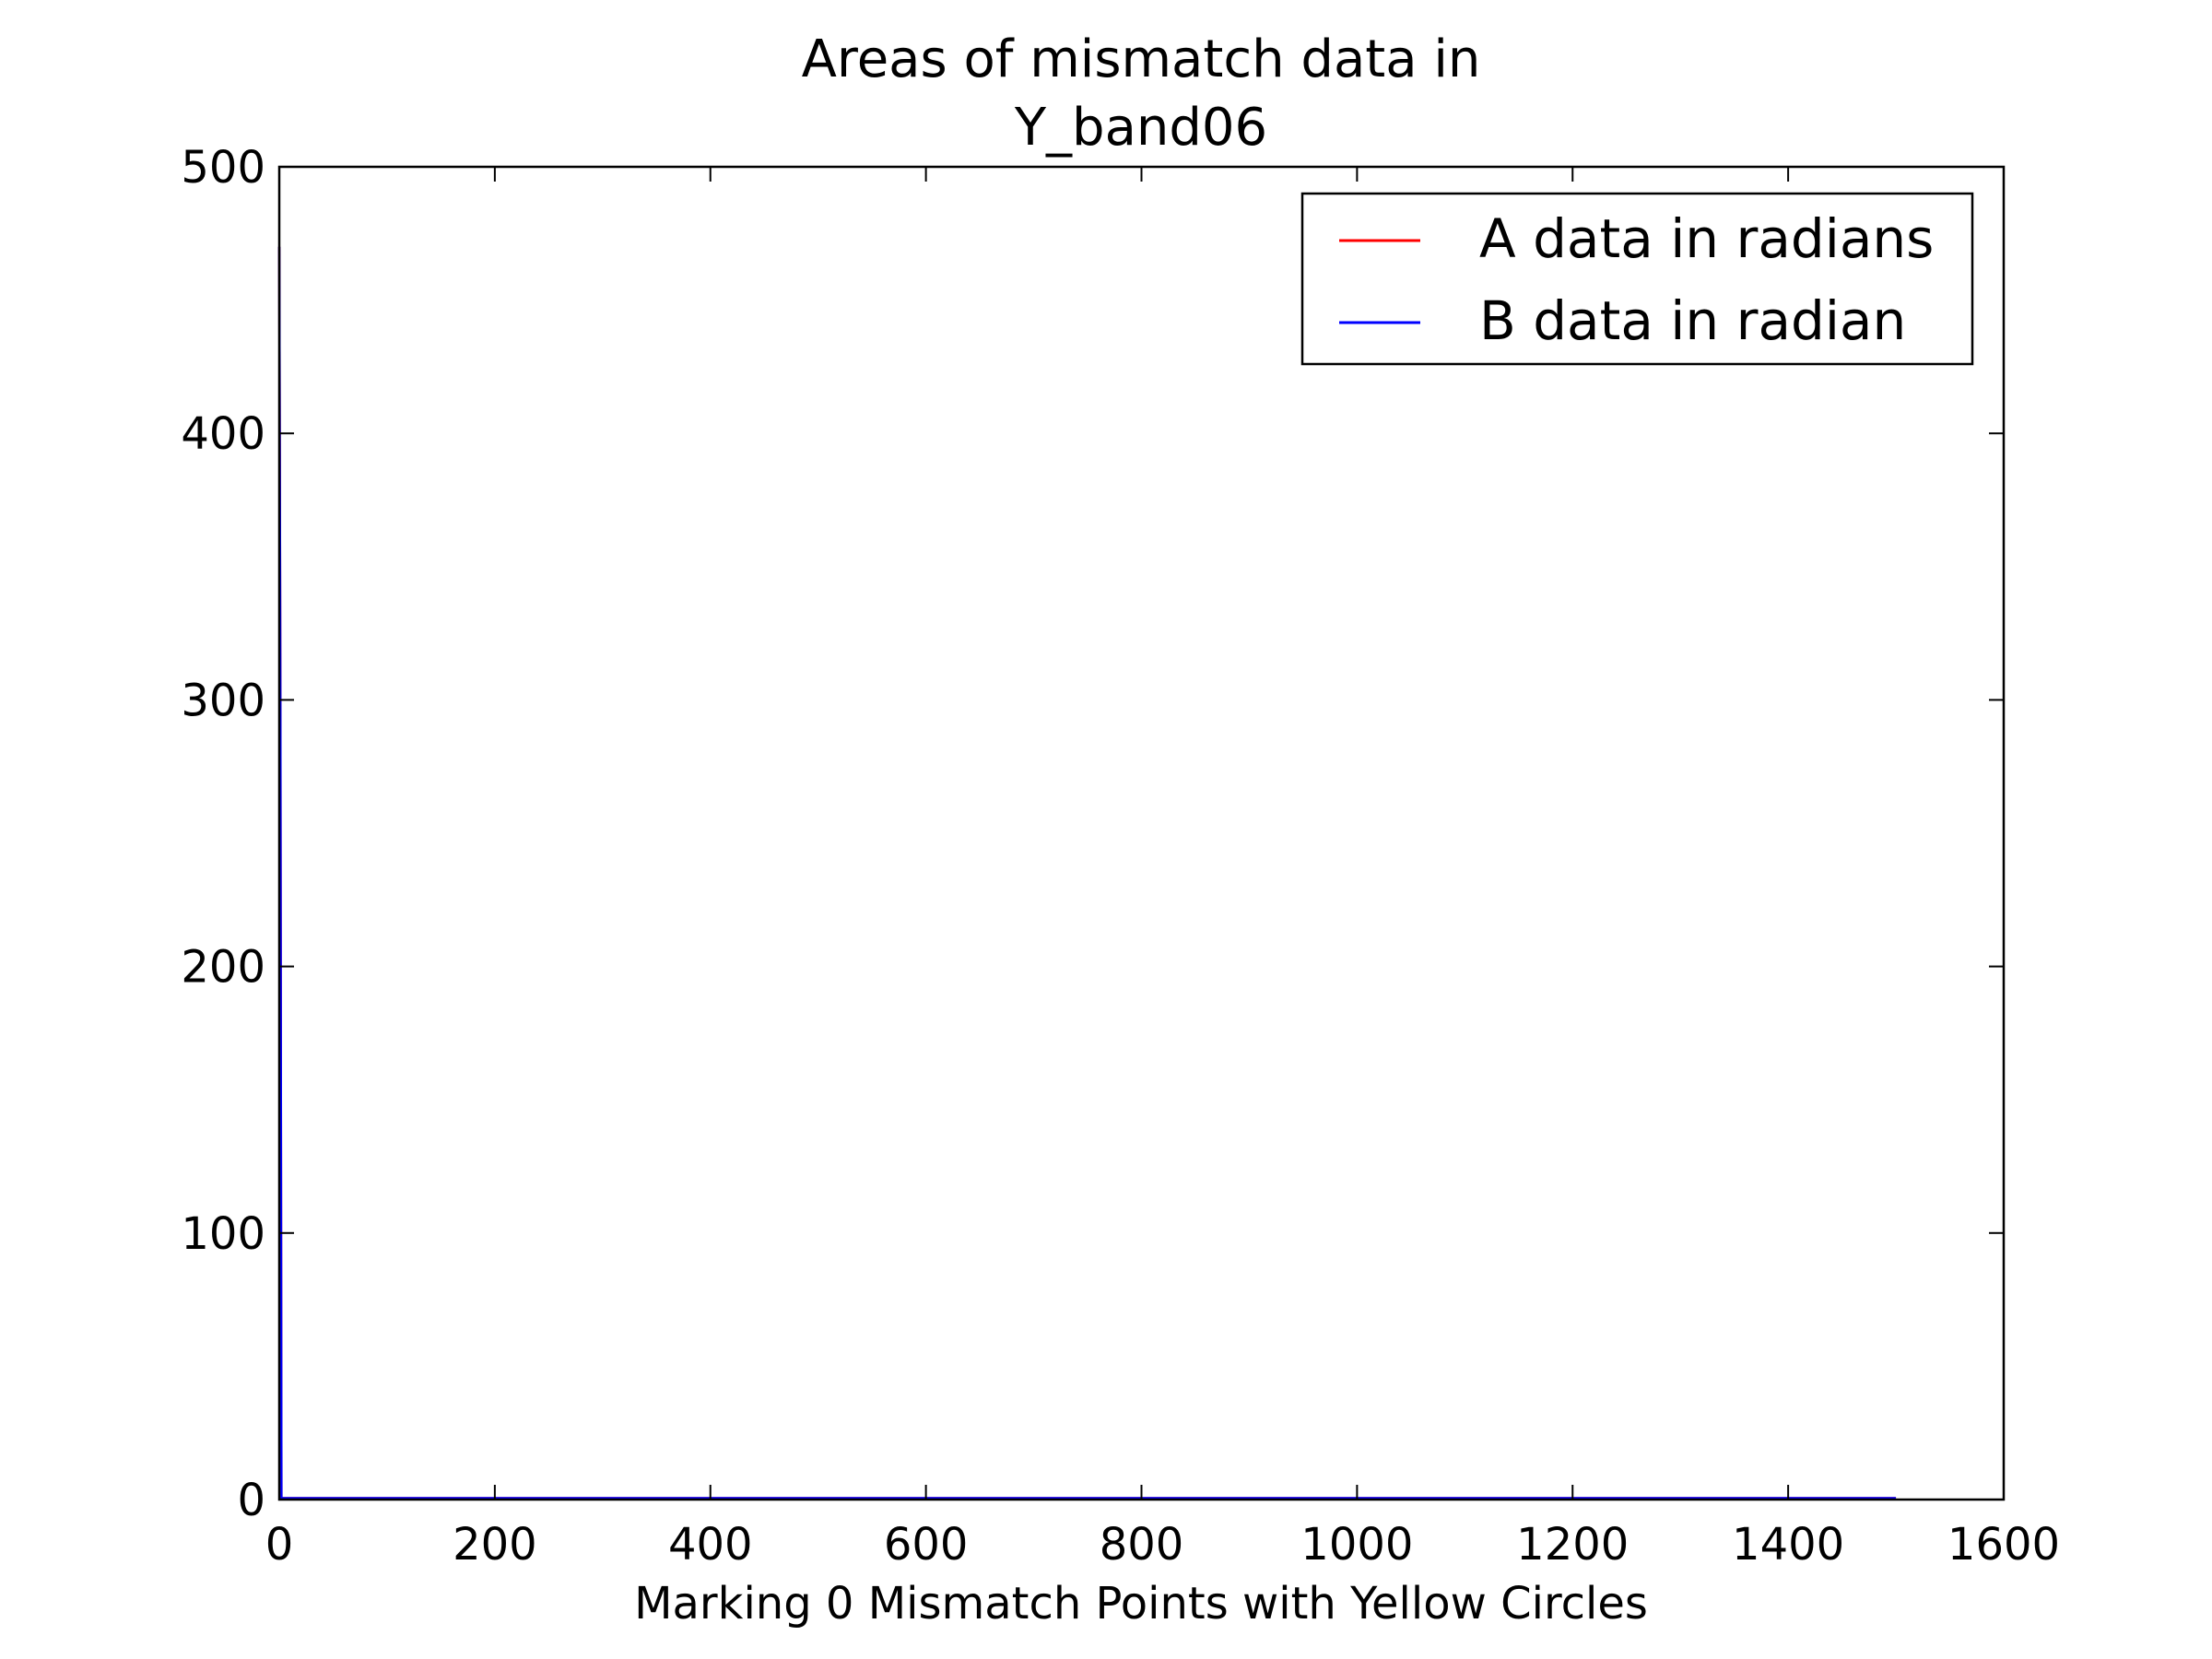 This screenshot has height=1659, width=2212. I want to click on legend: A data in radians B data in radian, so click(1637, 279).